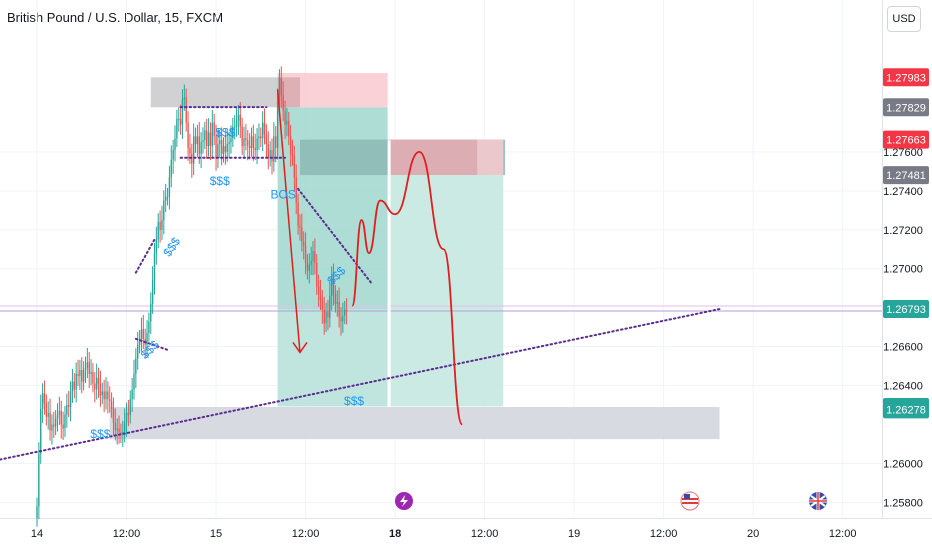 This screenshot has width=932, height=550. I want to click on descending-channel, so click(334, 235).